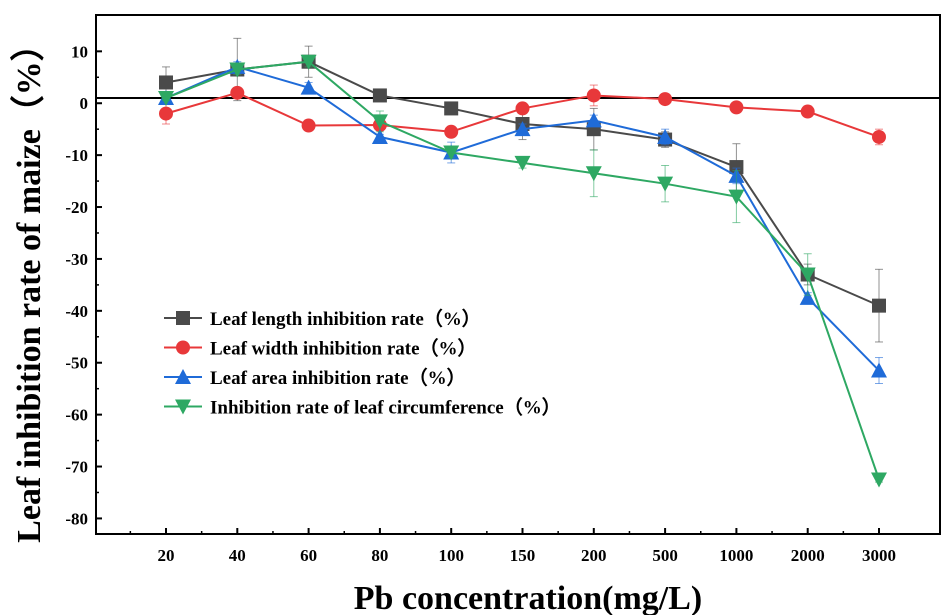 This screenshot has width=941, height=615. I want to click on x-tick-label: 150, so click(523, 555).